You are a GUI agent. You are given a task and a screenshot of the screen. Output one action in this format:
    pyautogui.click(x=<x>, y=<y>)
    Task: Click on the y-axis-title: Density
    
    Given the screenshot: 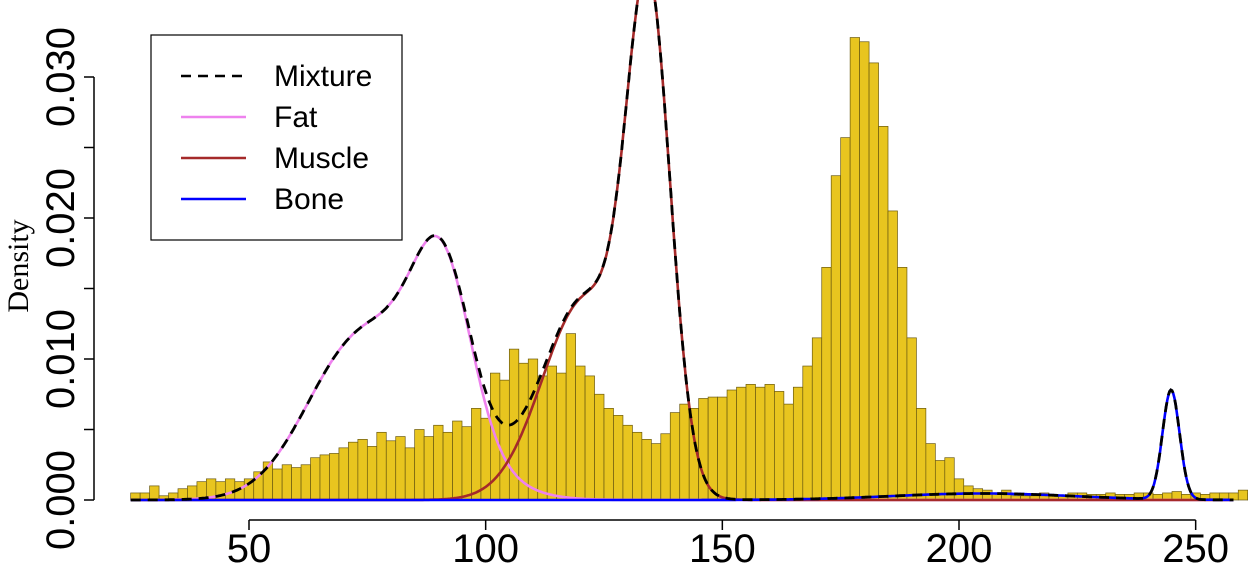 What is the action you would take?
    pyautogui.click(x=18, y=265)
    